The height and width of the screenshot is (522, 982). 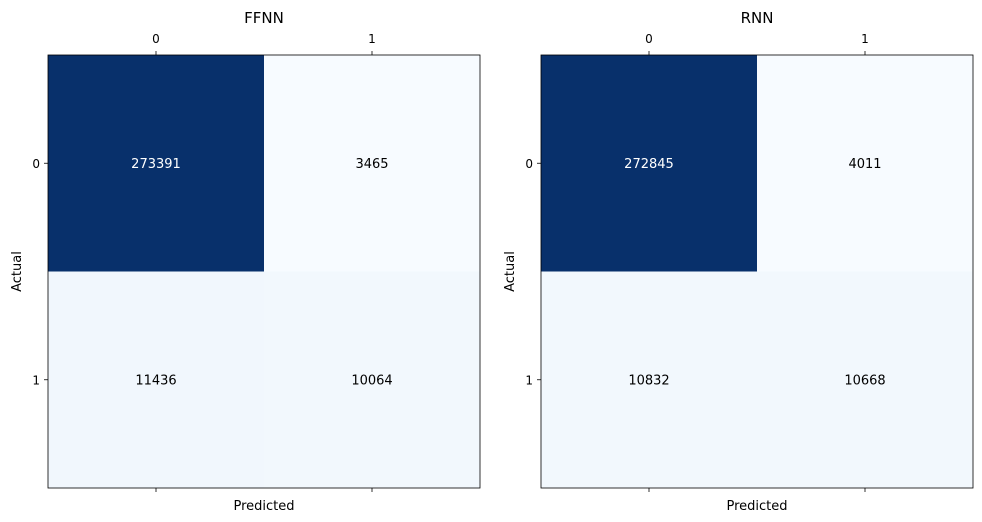 I want to click on cell-value-0-0: 273391, so click(x=156, y=164).